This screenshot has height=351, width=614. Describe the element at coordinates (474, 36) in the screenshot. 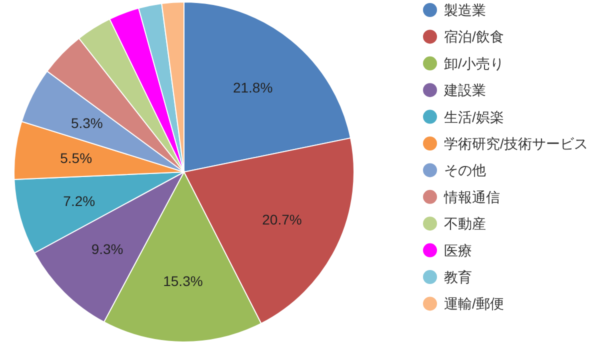

I see `legend-label: 宿泊/飲食` at that location.